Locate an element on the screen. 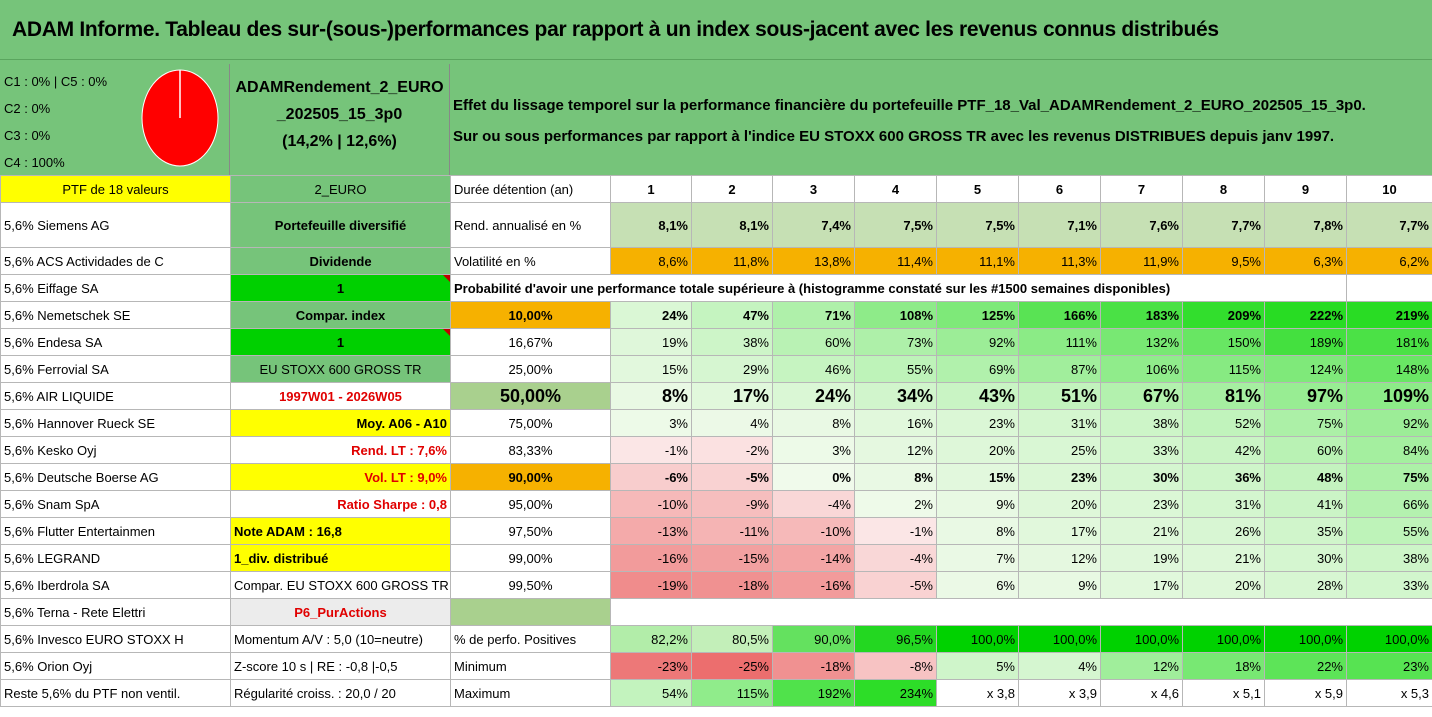  quantile-value: 15% is located at coordinates (651, 369).